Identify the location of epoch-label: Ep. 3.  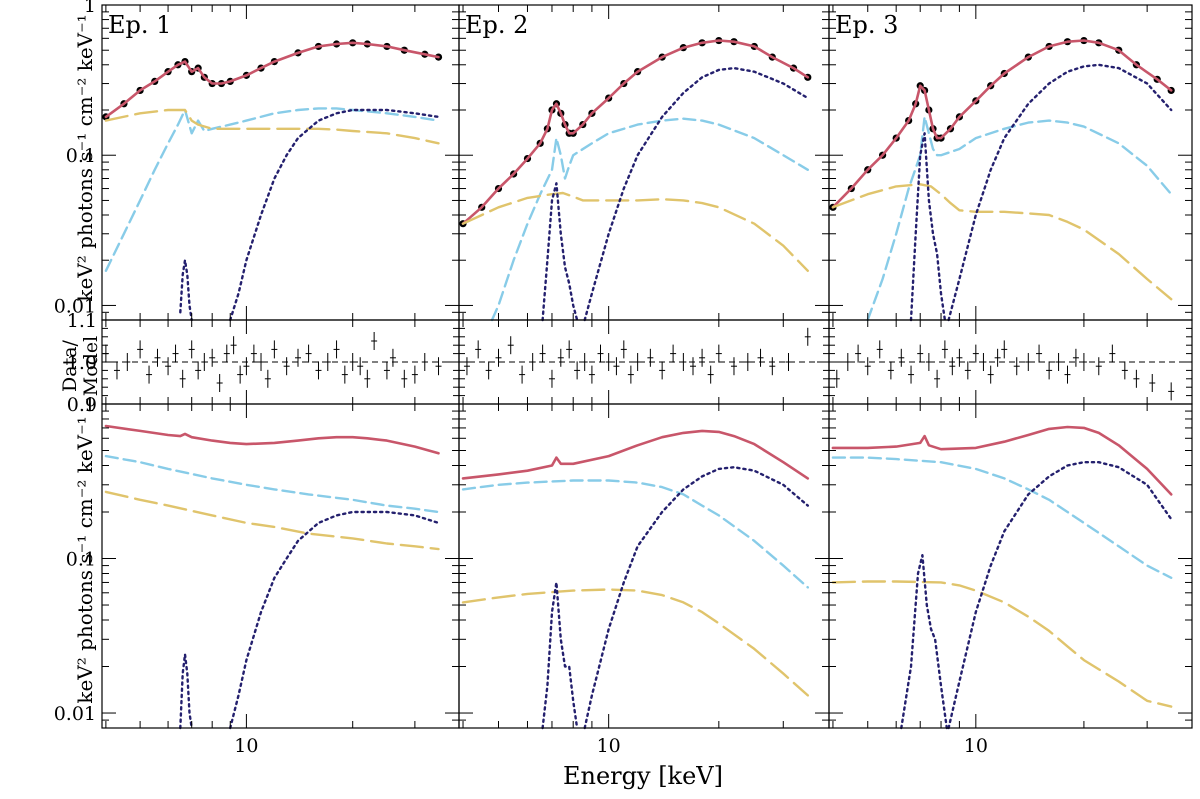
(866, 25).